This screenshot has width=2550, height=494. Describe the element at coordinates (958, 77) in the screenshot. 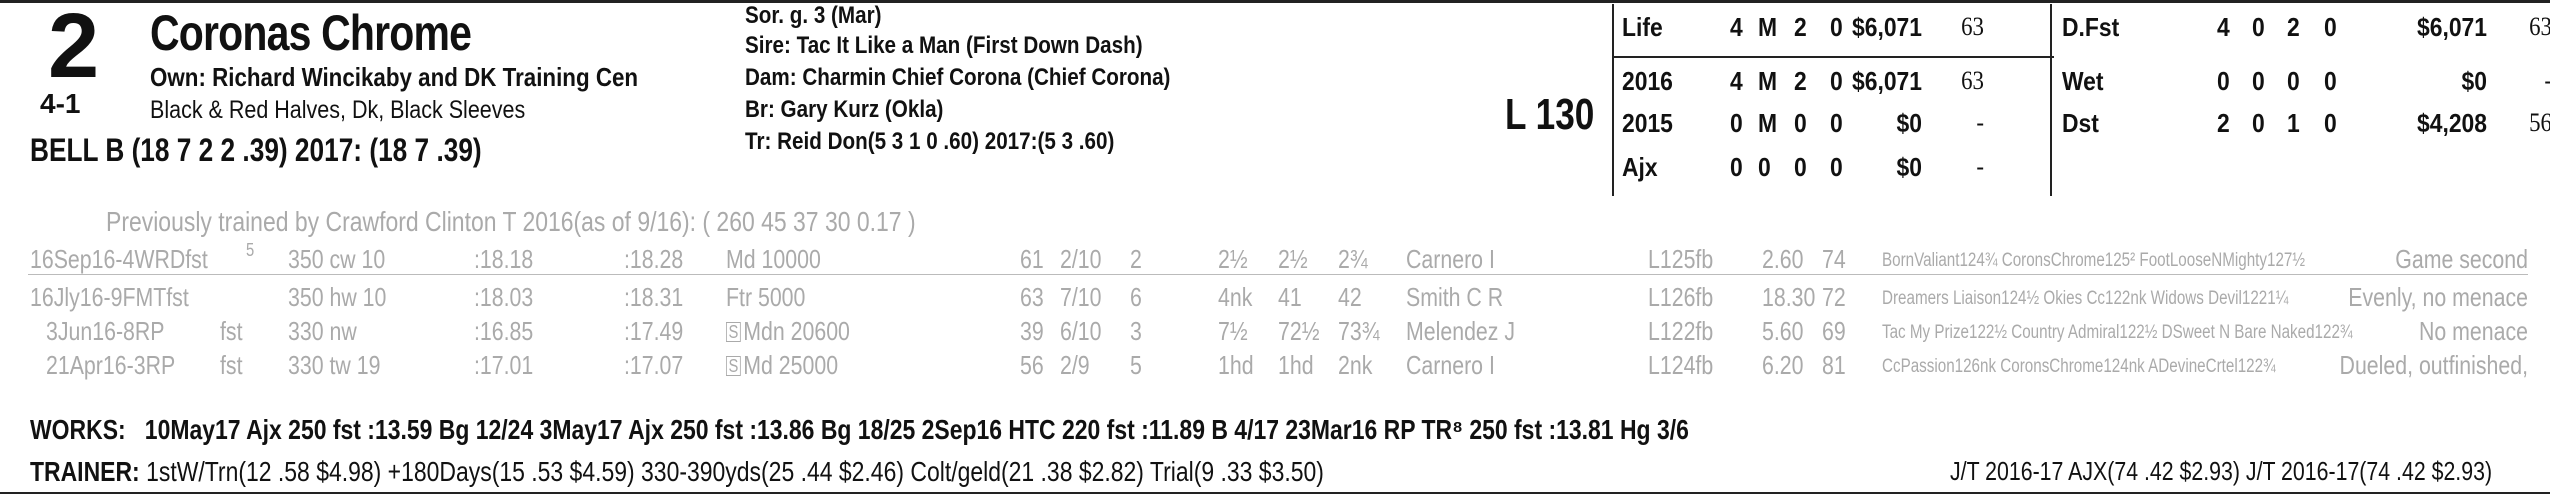

I see `dam-line: Dam: Charmin Chief Corona (Chief Corona)` at that location.